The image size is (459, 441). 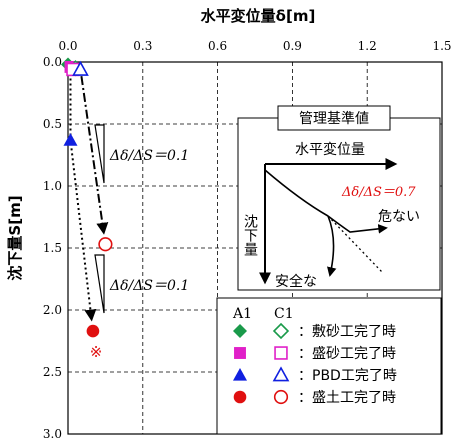 What do you see at coordinates (240, 353) in the screenshot?
I see `legend-marker-filled-square` at bounding box center [240, 353].